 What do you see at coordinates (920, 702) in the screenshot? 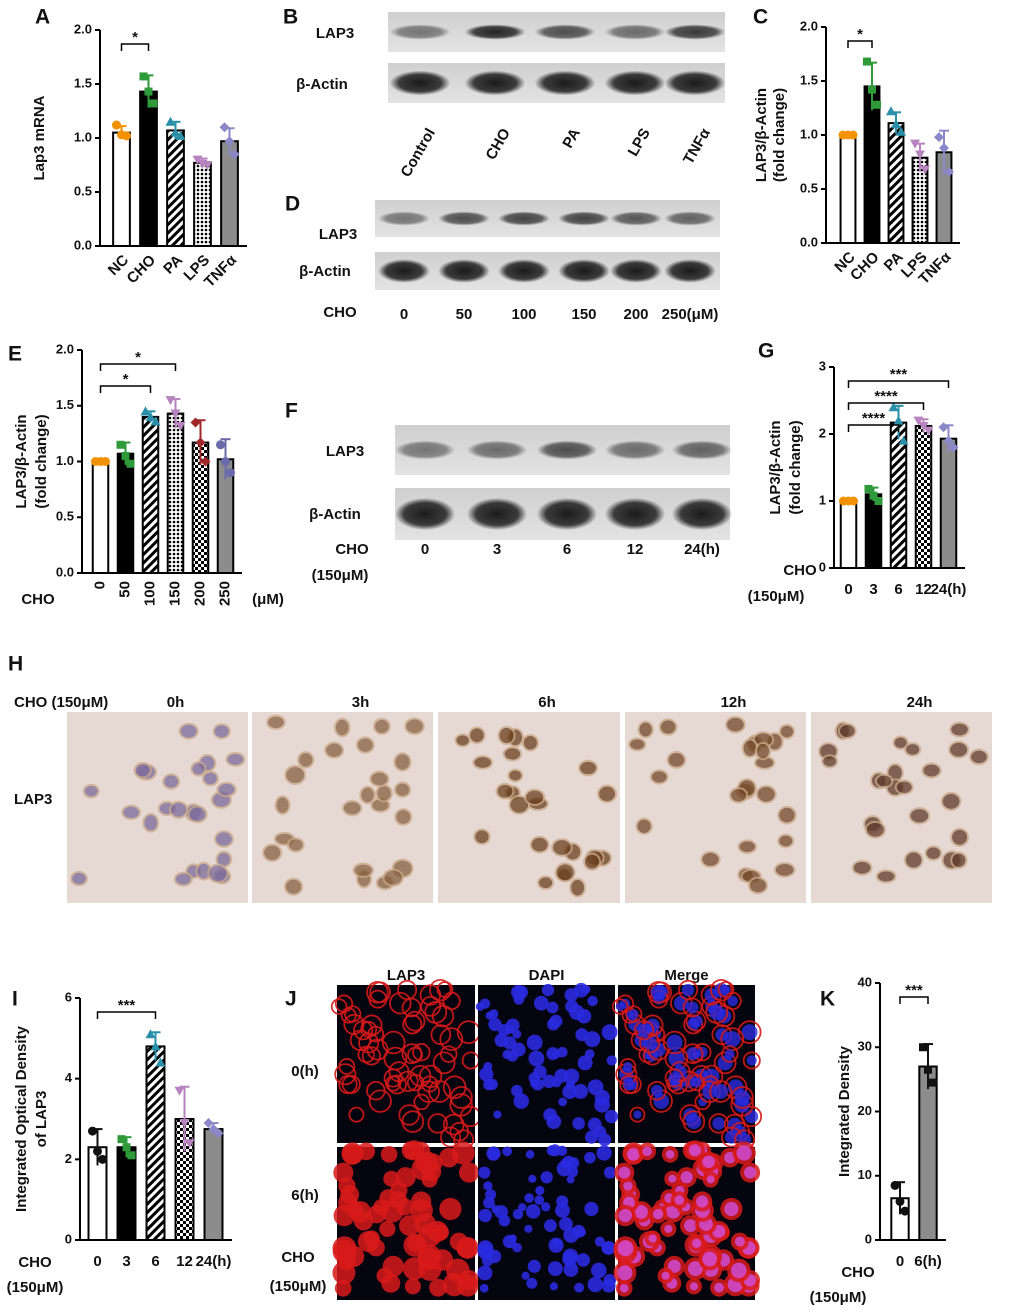
I see `time-label: 24h` at bounding box center [920, 702].